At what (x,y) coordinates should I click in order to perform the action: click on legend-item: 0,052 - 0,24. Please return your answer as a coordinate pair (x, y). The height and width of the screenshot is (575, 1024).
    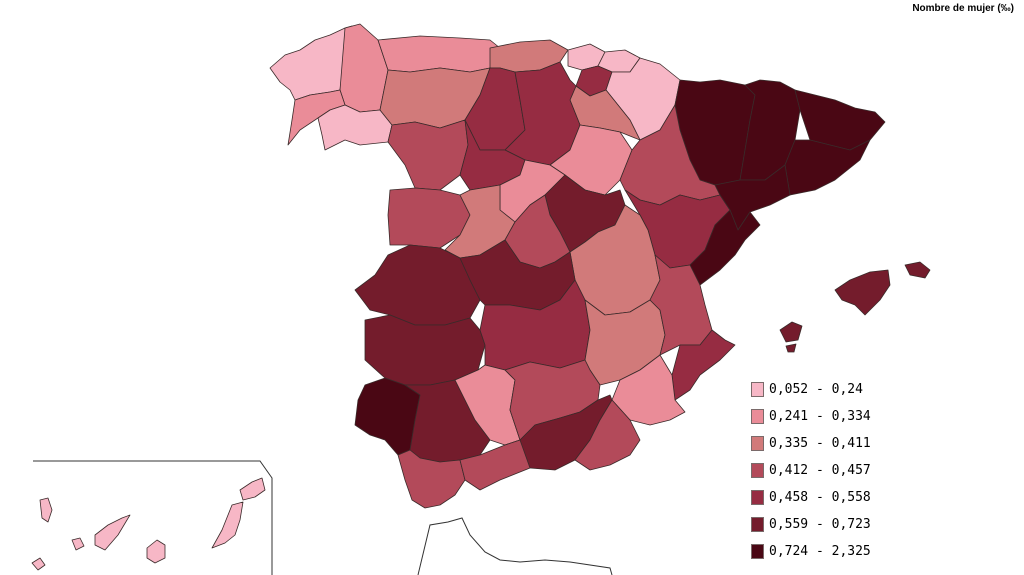
    Looking at the image, I should click on (811, 389).